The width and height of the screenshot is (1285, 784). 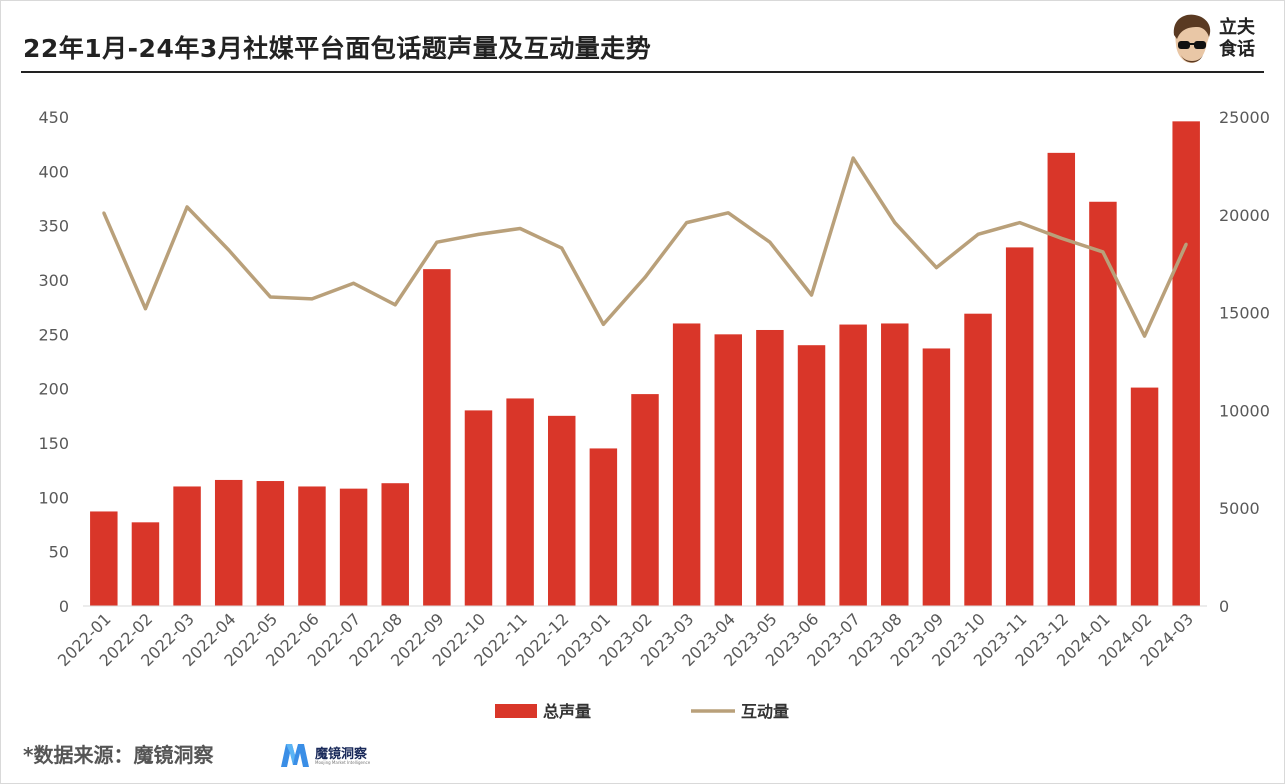 What do you see at coordinates (1237, 49) in the screenshot?
I see `logo-line2: 食话` at bounding box center [1237, 49].